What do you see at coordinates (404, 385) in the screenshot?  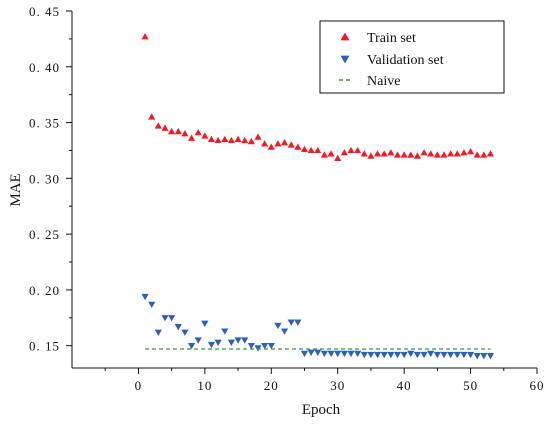 I see `x-tick-label: 40` at bounding box center [404, 385].